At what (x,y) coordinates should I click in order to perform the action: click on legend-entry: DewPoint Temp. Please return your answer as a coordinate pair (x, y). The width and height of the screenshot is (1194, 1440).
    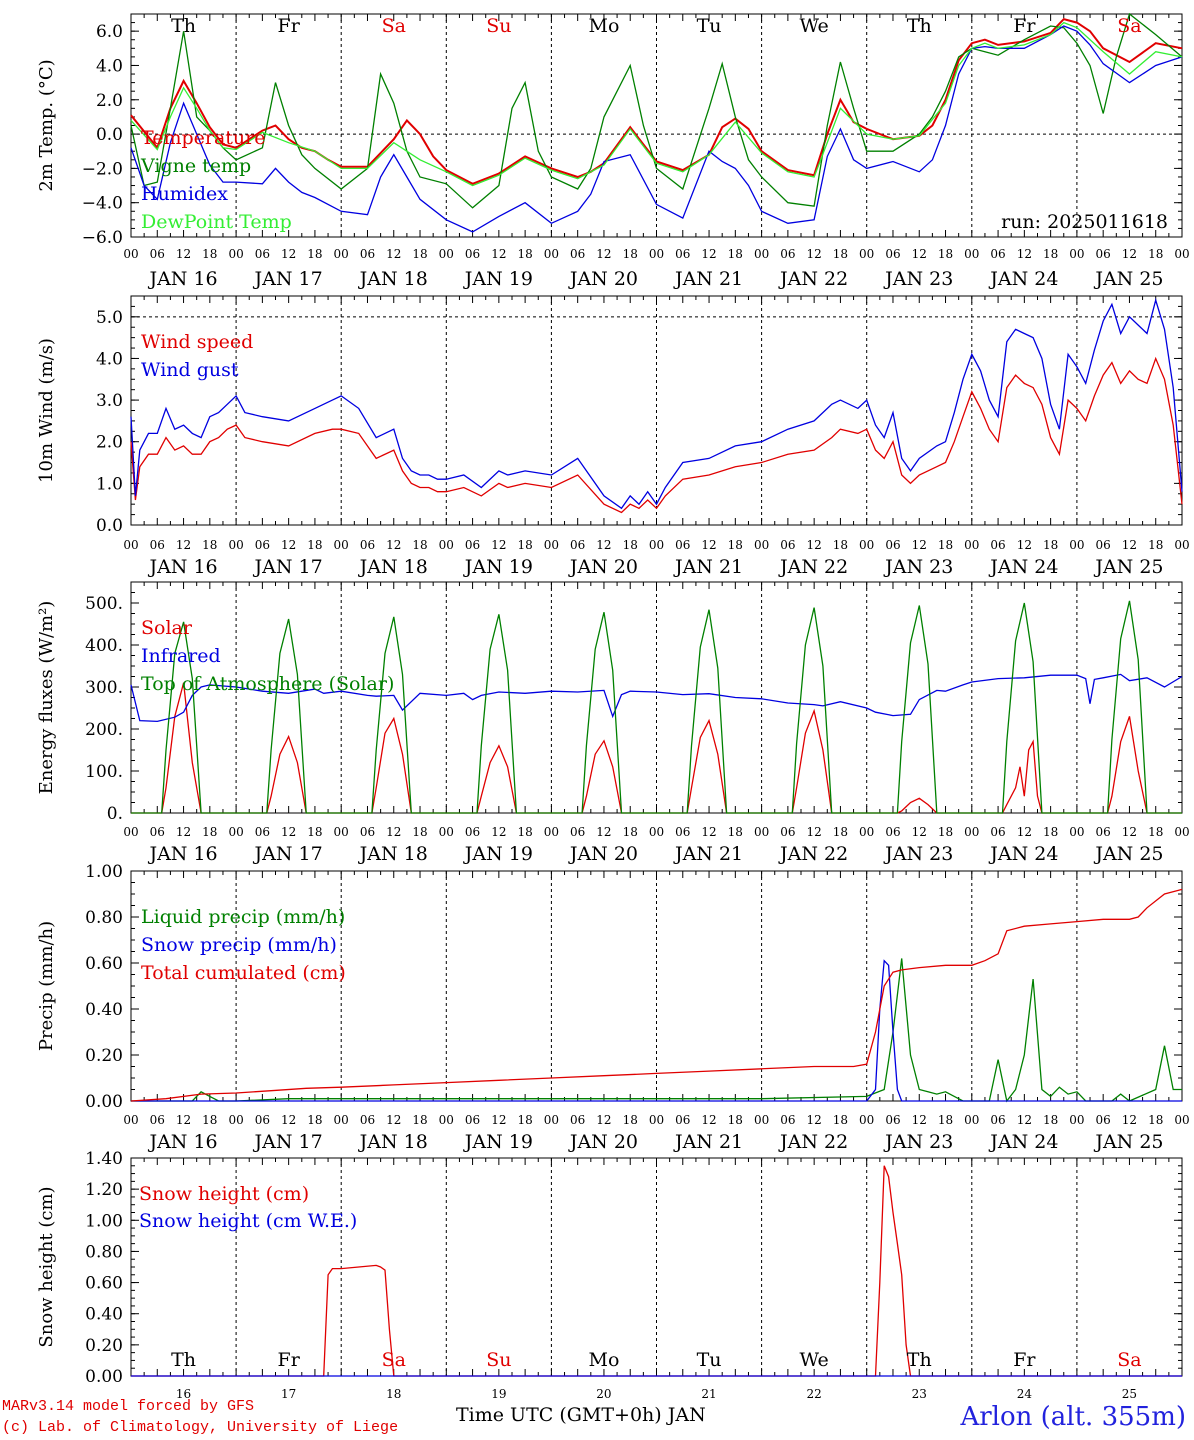
    Looking at the image, I should click on (216, 222).